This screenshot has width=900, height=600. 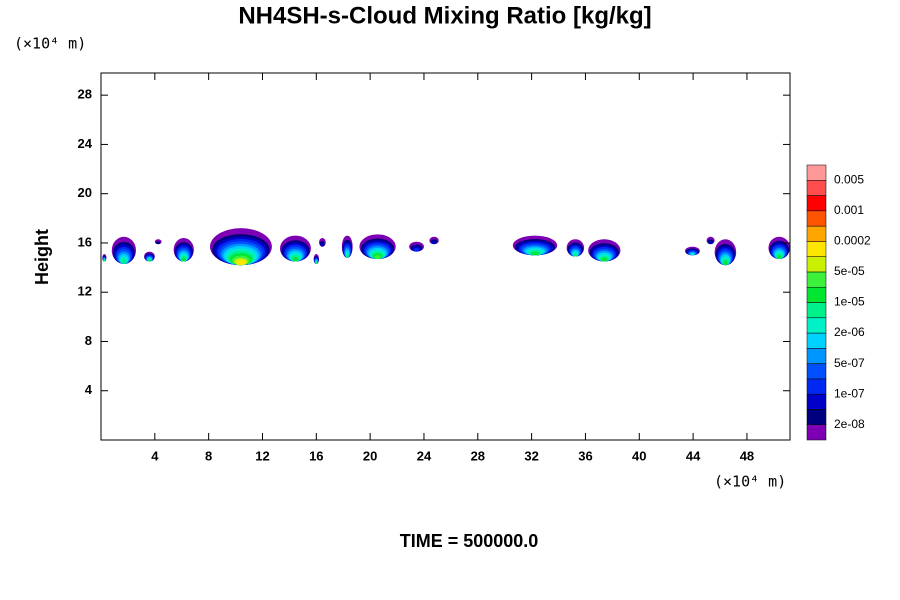 What do you see at coordinates (852, 241) in the screenshot?
I see `colorbar-label: 0.0002` at bounding box center [852, 241].